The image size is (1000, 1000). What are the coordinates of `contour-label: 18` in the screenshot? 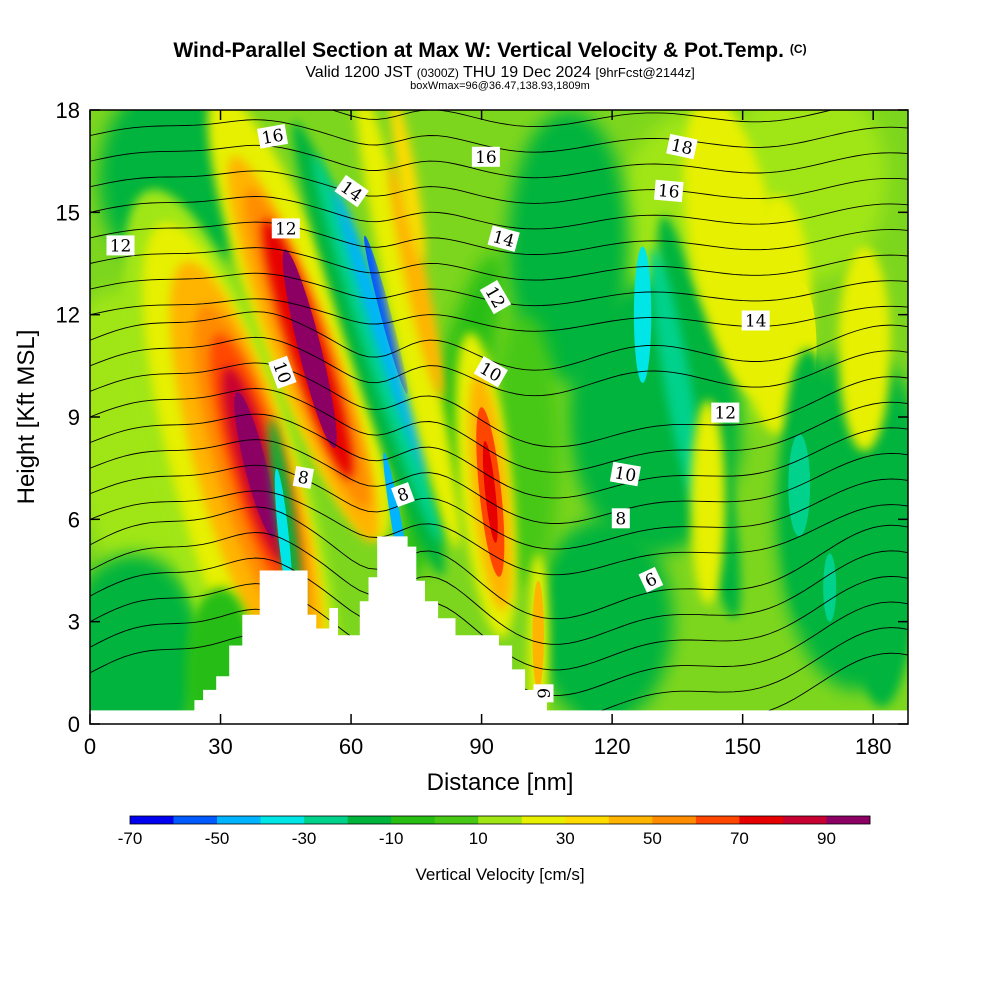 It's located at (682, 146).